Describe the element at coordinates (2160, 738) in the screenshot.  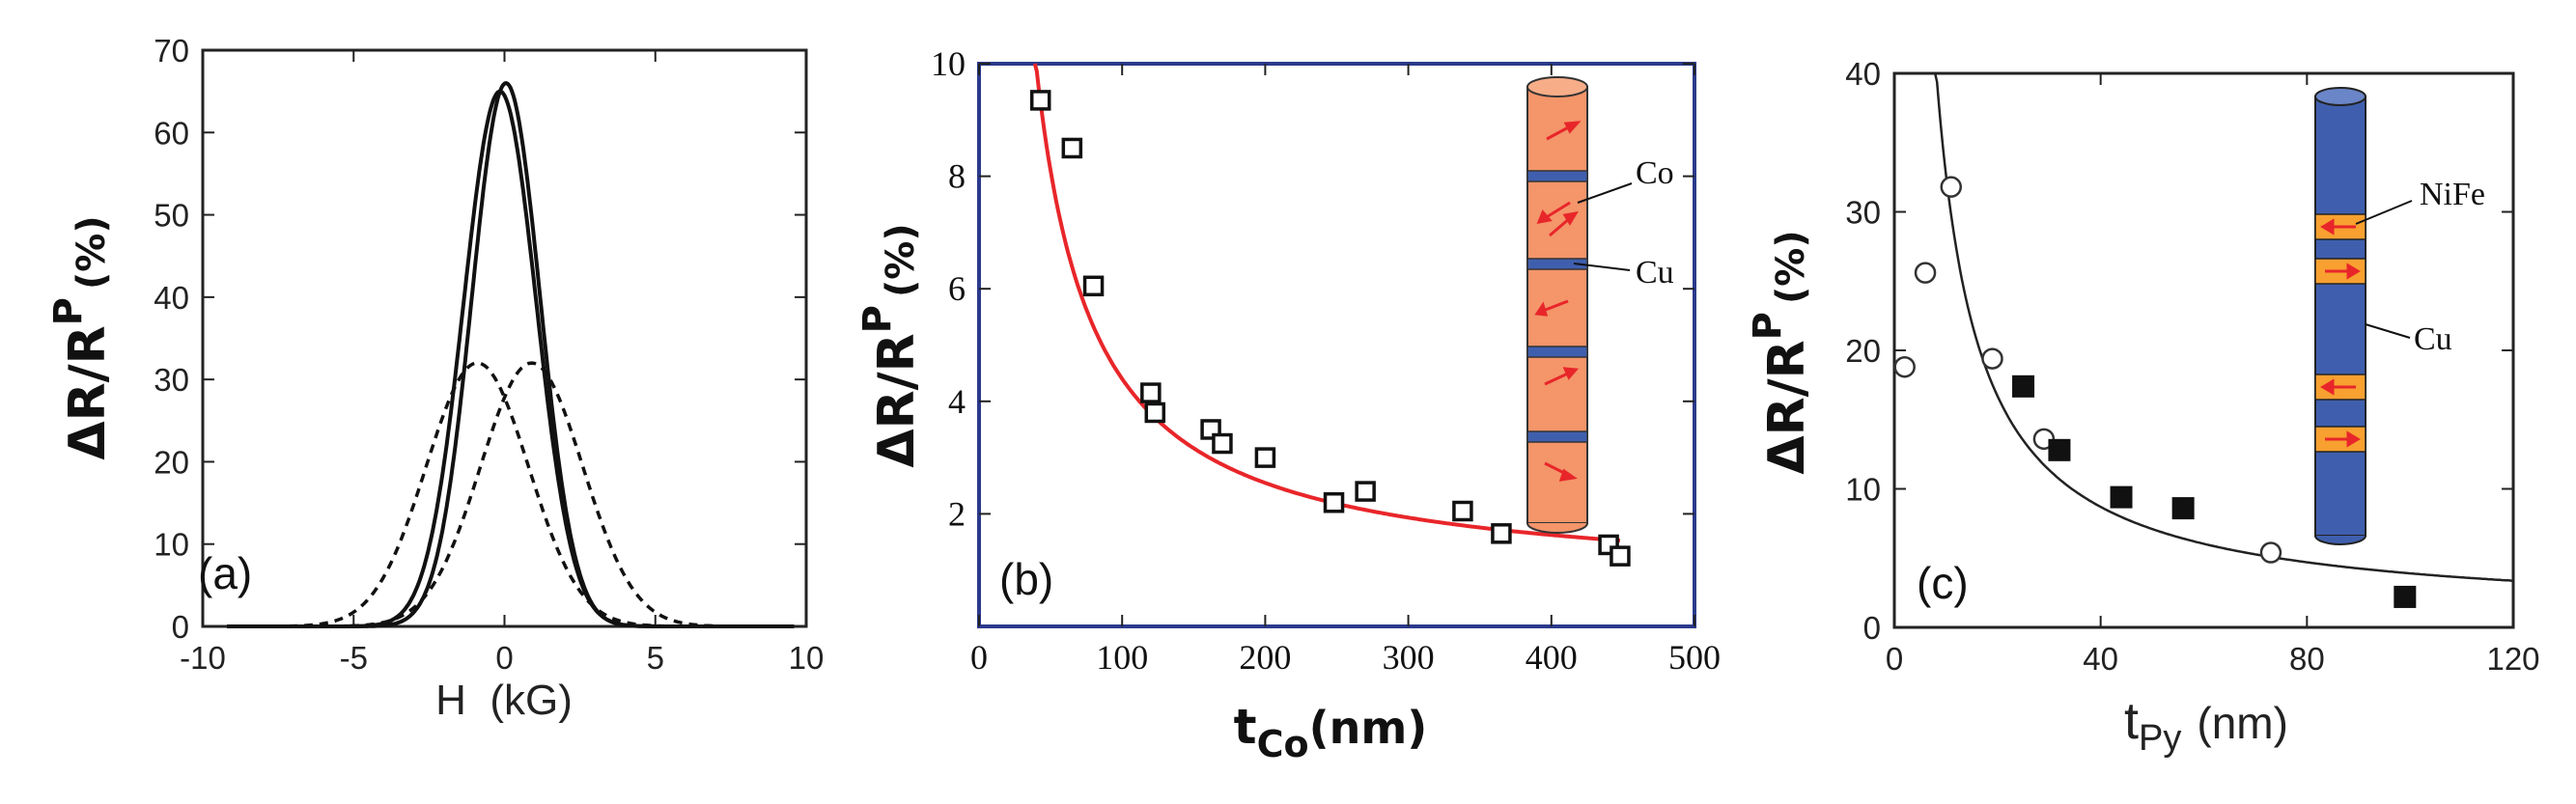
I see `panel-c-x-label-sub: Py` at that location.